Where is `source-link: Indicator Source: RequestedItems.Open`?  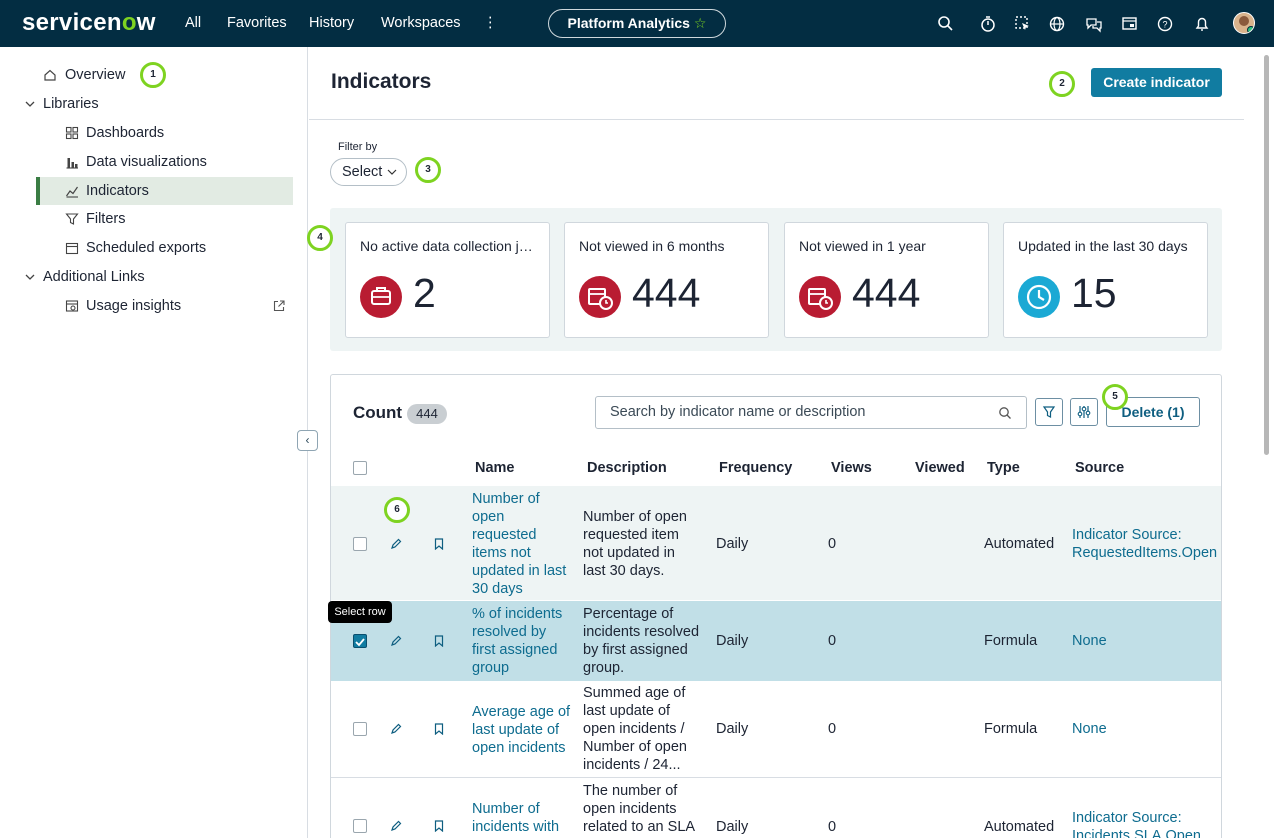
source-link: Indicator Source: RequestedItems.Open is located at coordinates (1146, 544).